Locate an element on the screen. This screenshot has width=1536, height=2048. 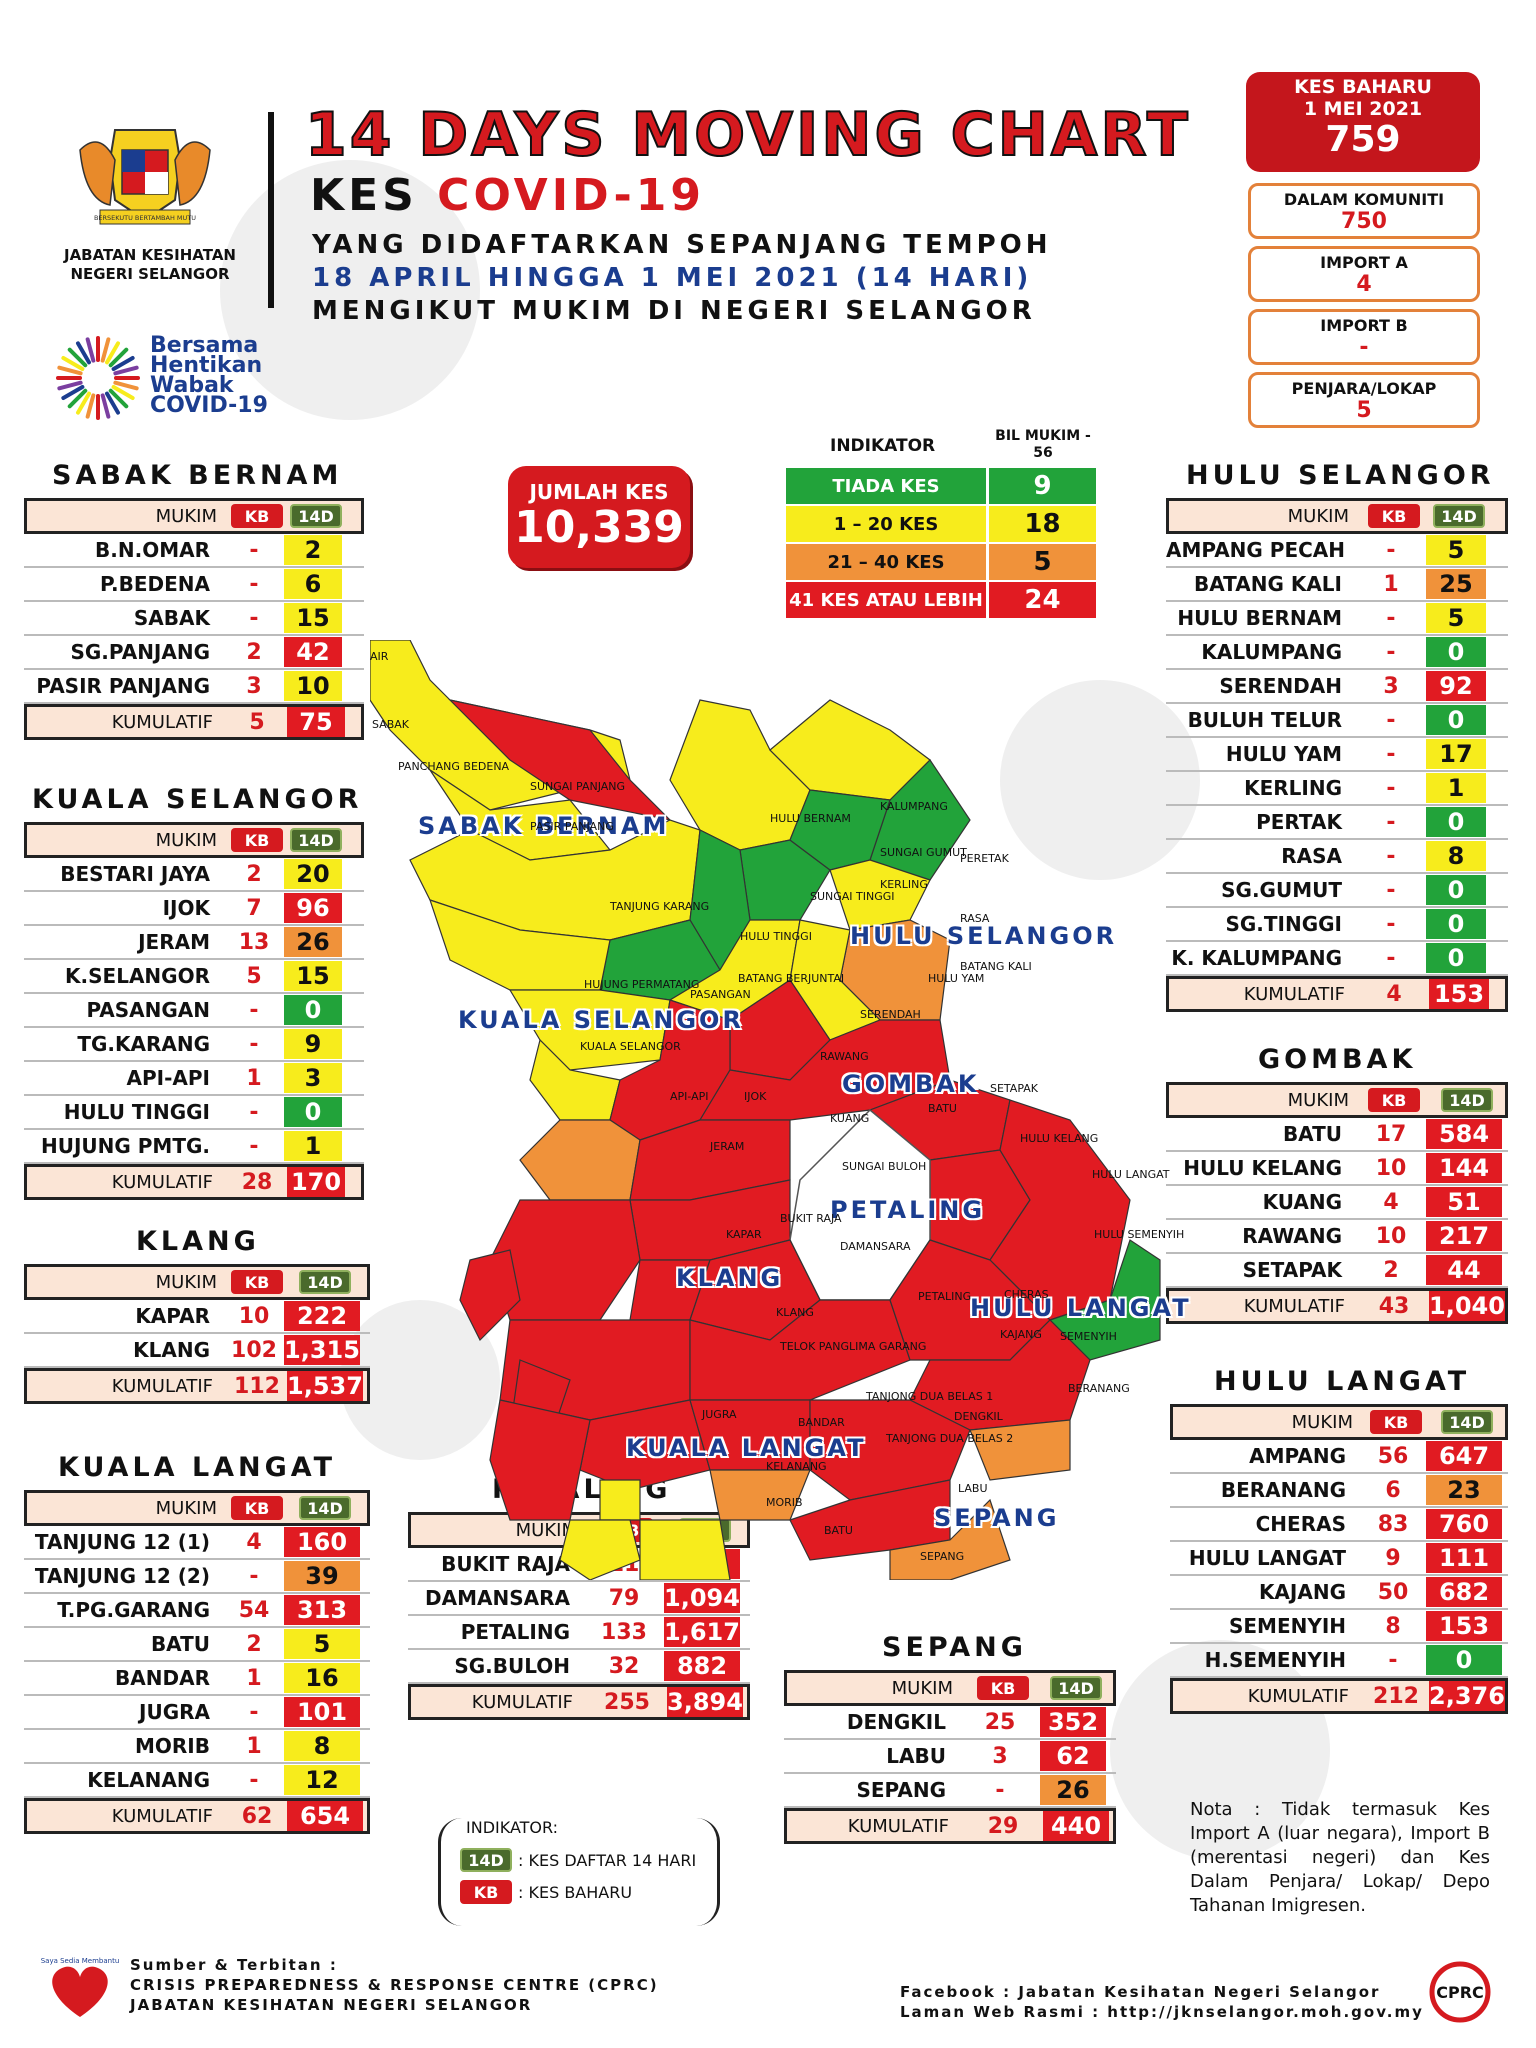
mukim-name: BUKIT RAJA is located at coordinates (505, 1564).